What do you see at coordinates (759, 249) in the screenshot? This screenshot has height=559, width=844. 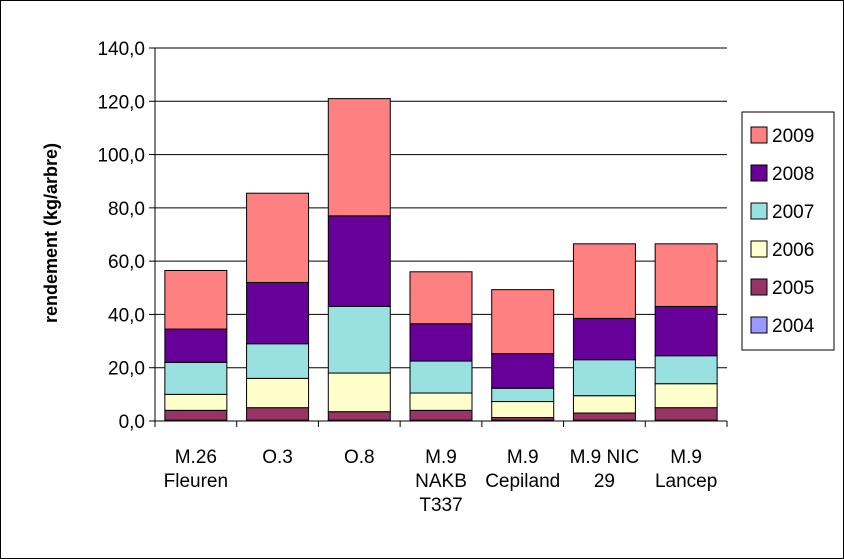 I see `legend-swatch-2006` at bounding box center [759, 249].